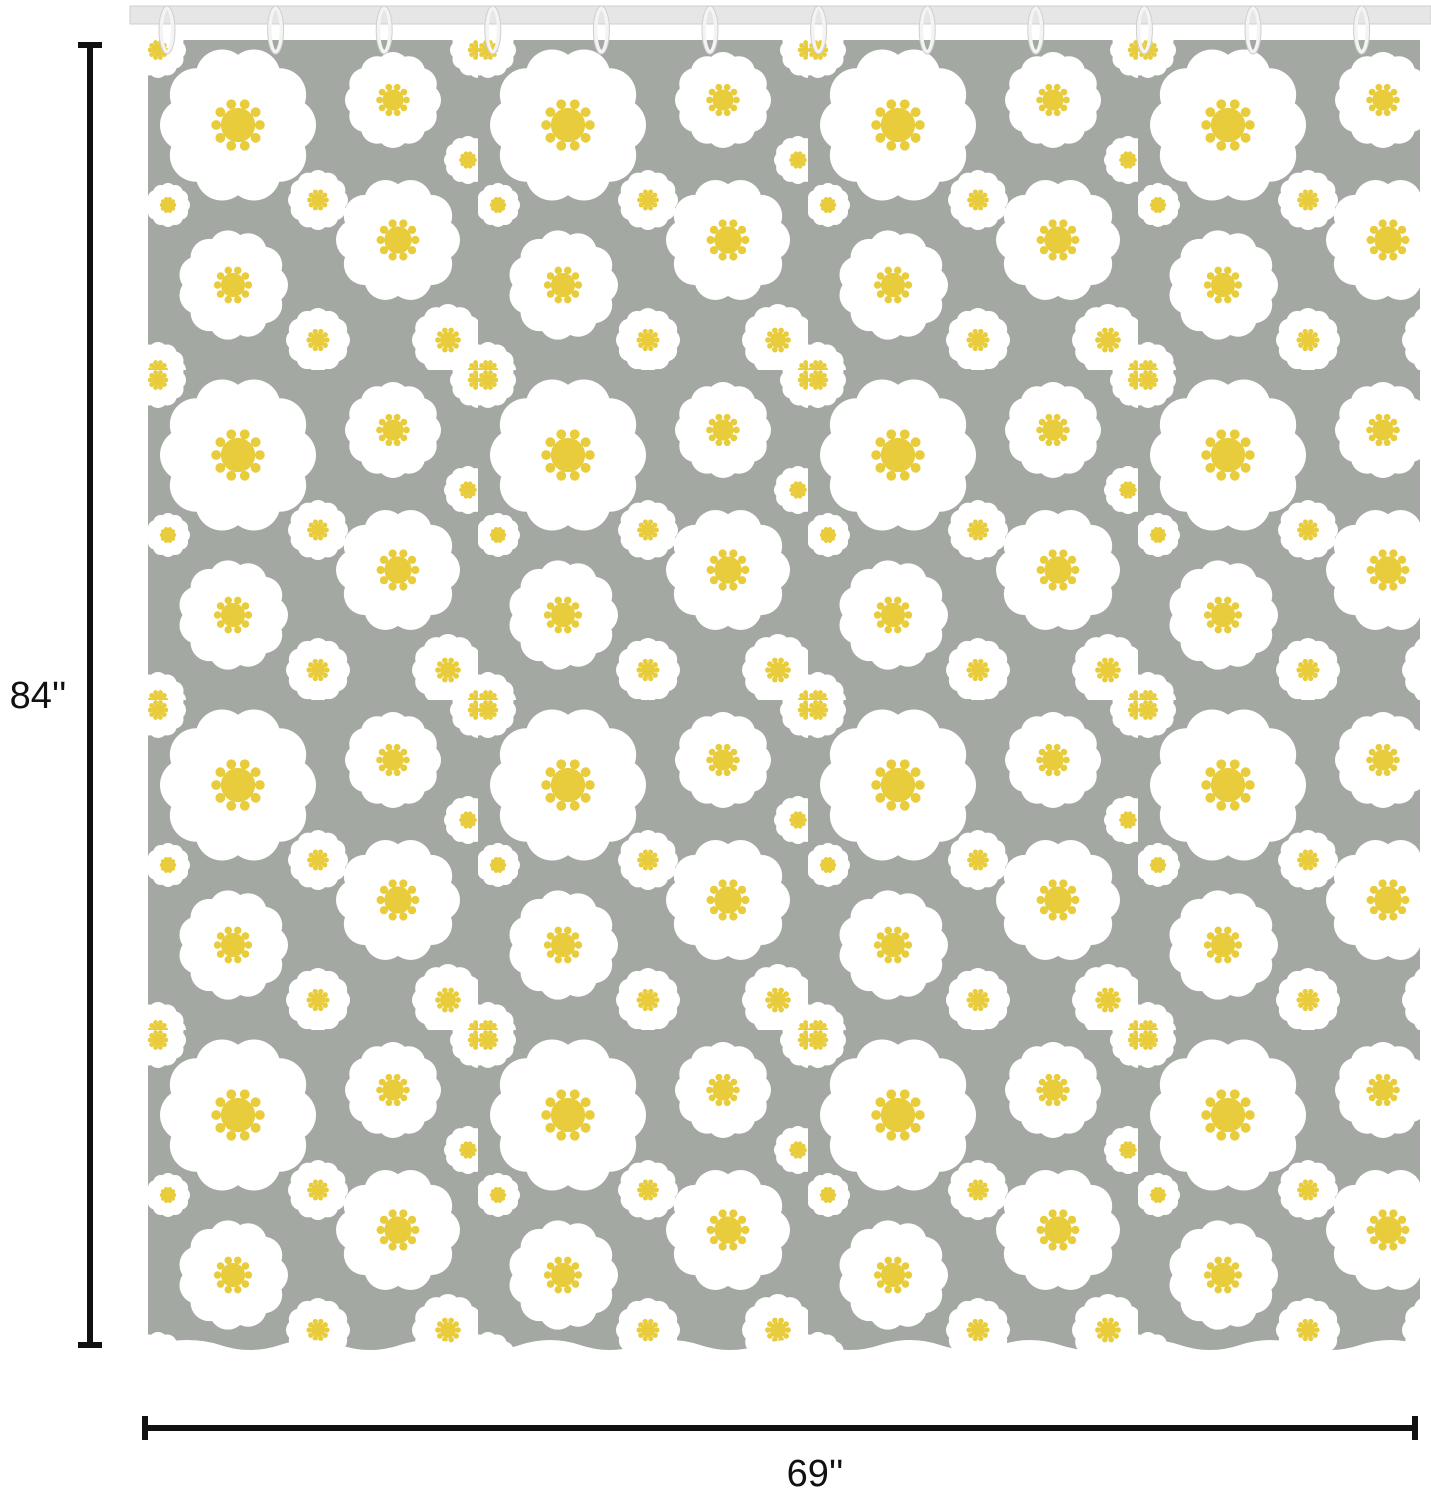 This screenshot has height=1505, width=1431. I want to click on rings, so click(764, 30).